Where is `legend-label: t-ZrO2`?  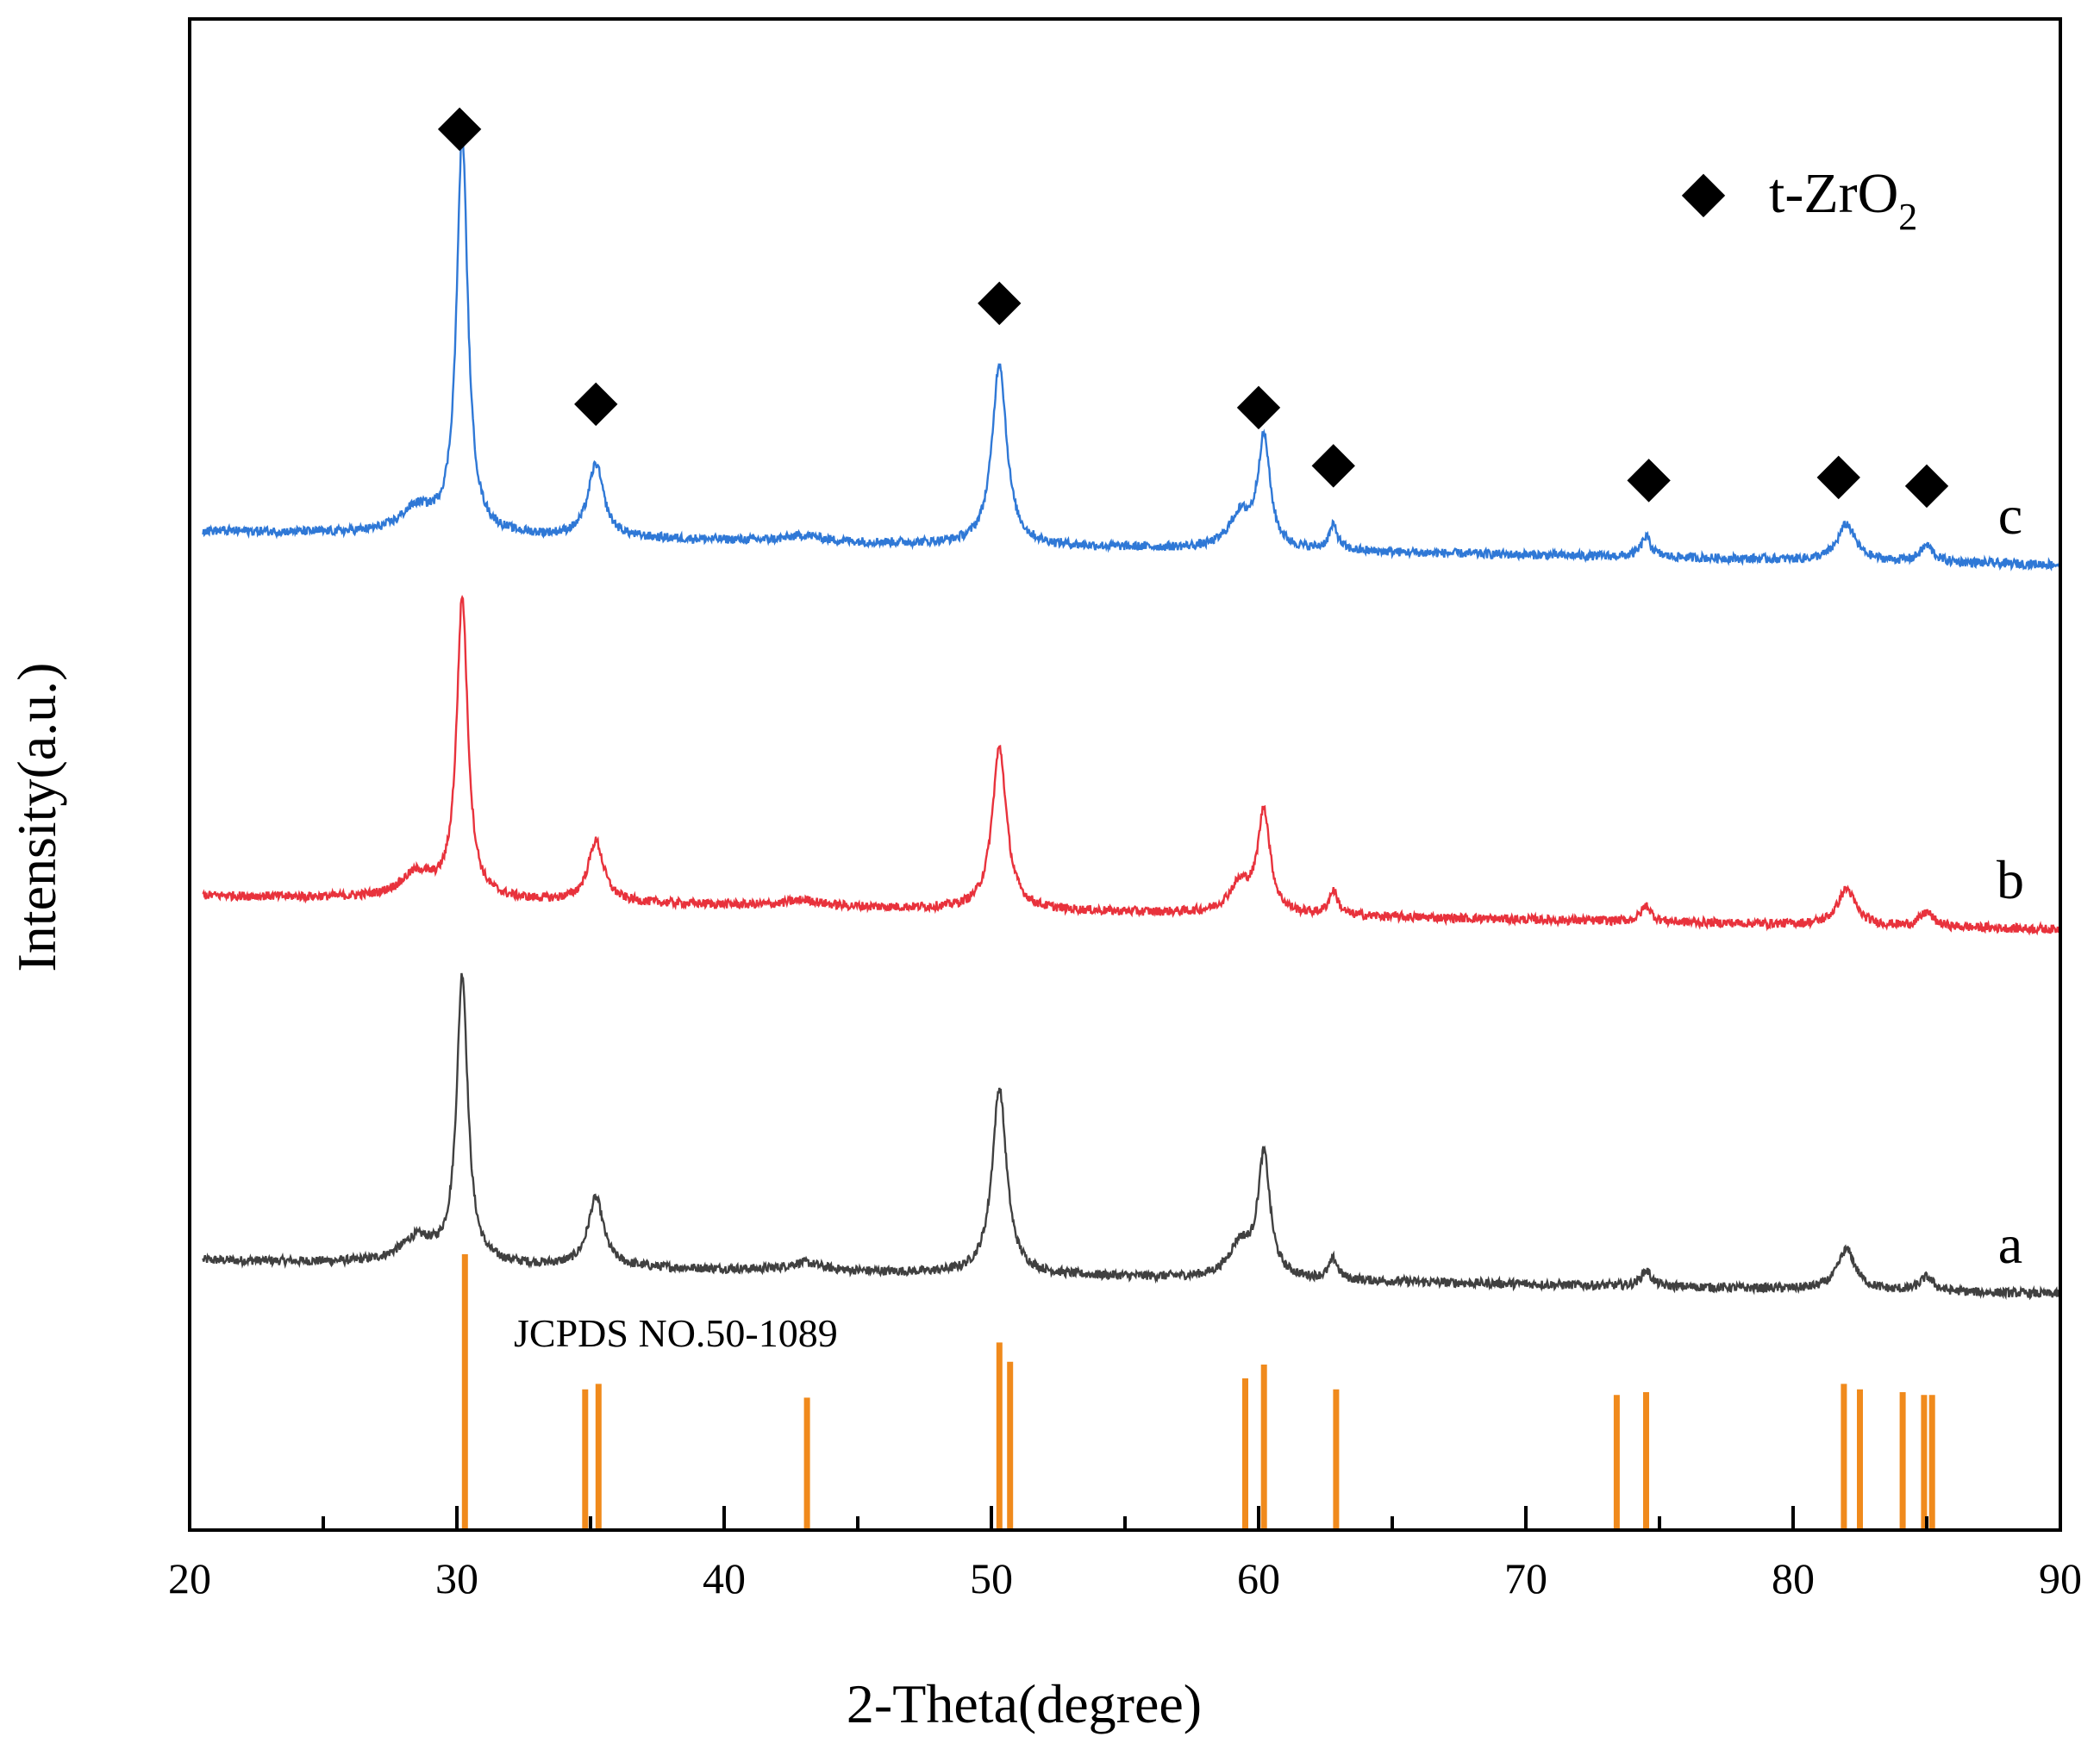
legend-label: t-ZrO2 is located at coordinates (1843, 200).